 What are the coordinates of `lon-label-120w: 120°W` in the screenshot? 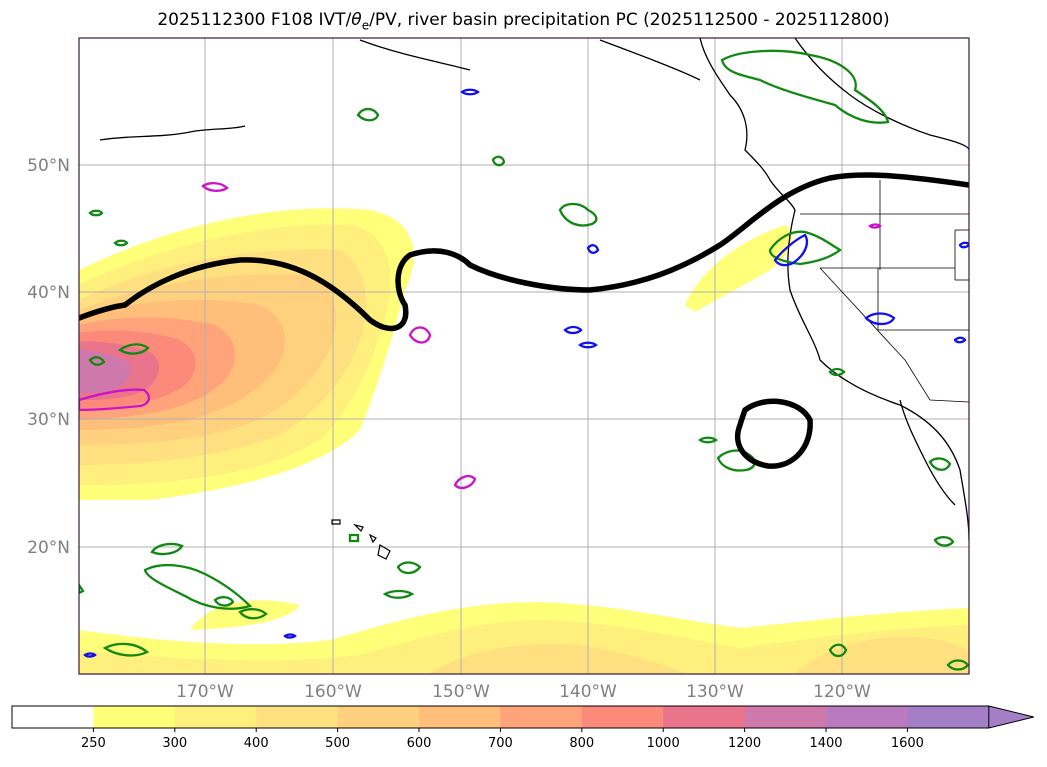 It's located at (842, 692).